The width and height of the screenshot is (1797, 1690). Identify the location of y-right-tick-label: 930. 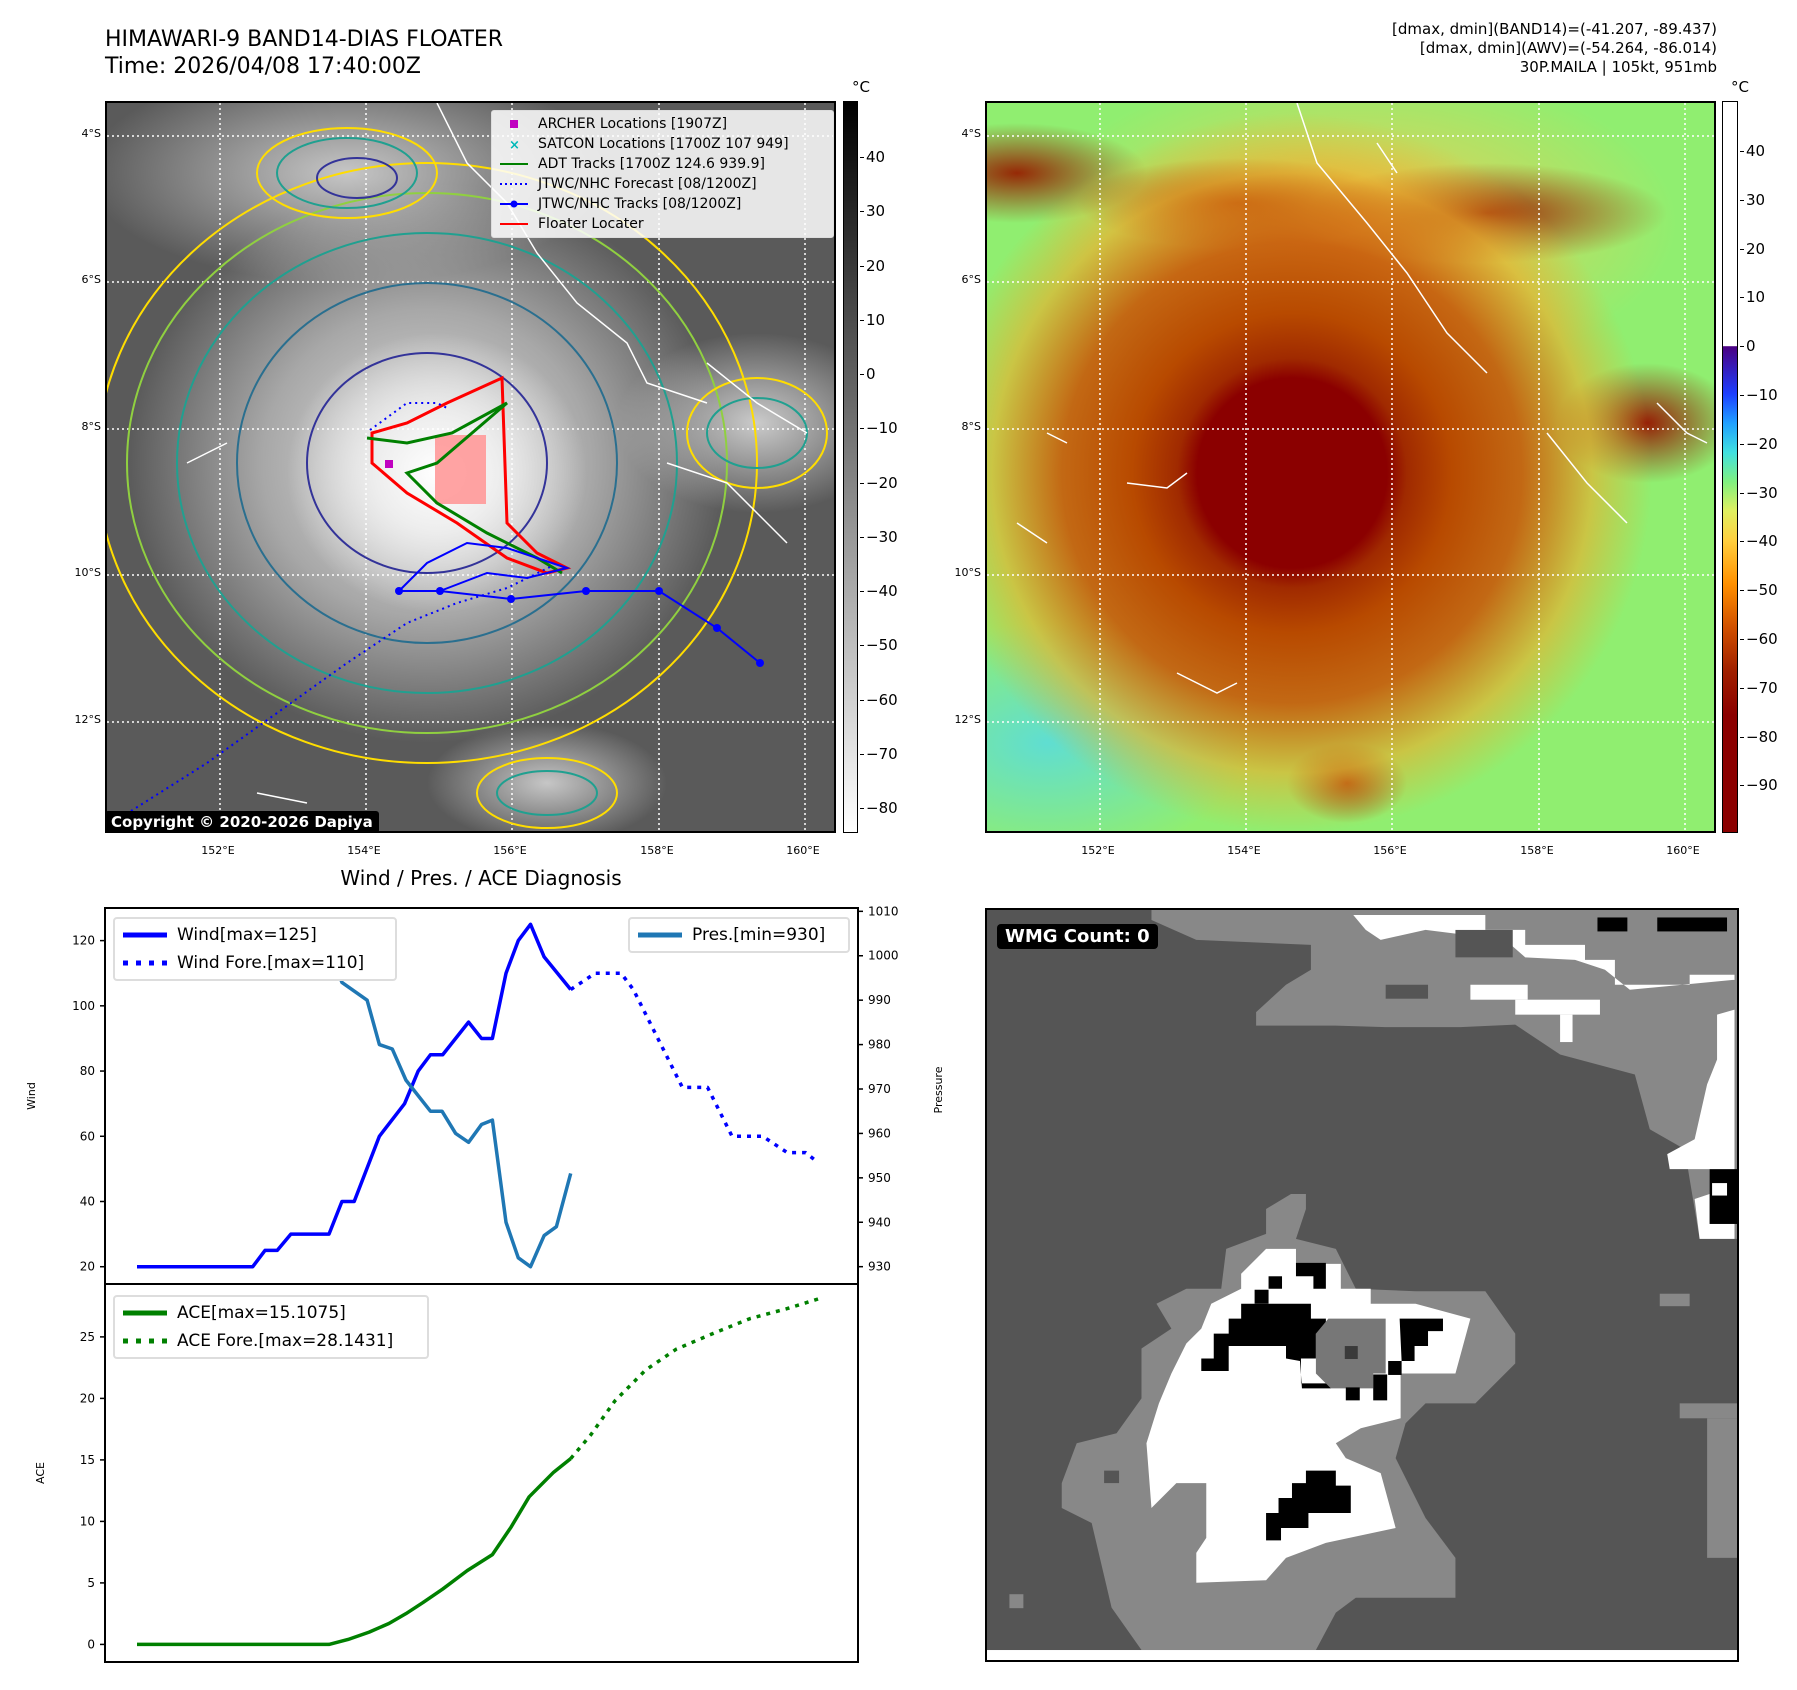
(879, 1267).